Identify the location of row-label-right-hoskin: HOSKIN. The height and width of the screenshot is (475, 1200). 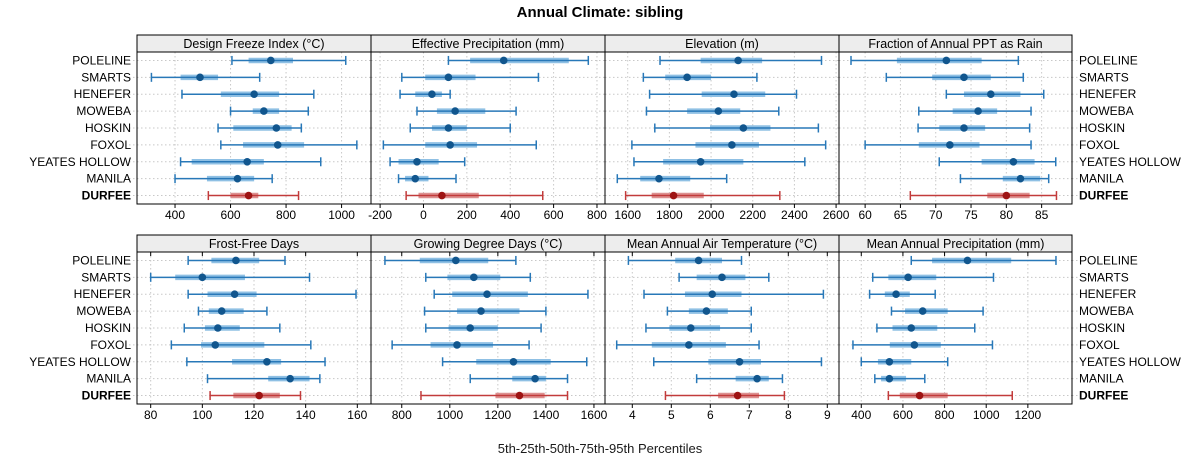
(1102, 328).